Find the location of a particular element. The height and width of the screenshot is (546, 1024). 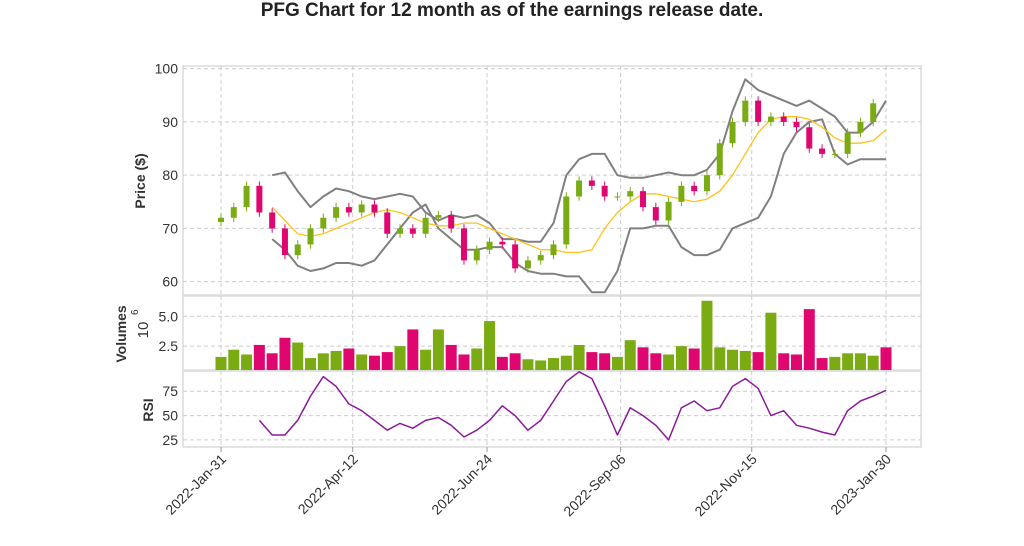

price-axis-label: Price ($) is located at coordinates (140, 180).